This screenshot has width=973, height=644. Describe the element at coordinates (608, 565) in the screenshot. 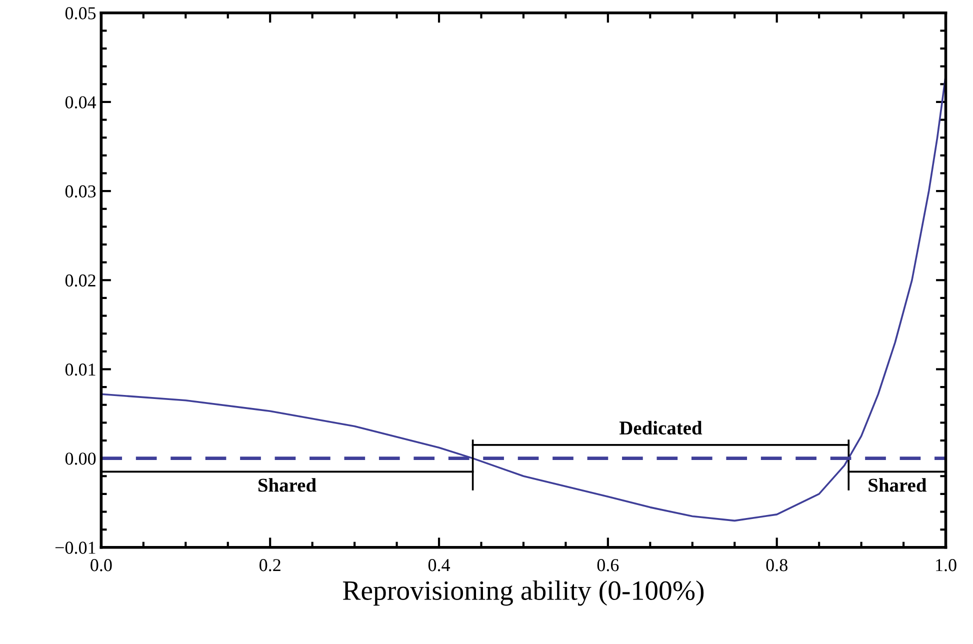

I see `x-tick-label: 0.6` at that location.